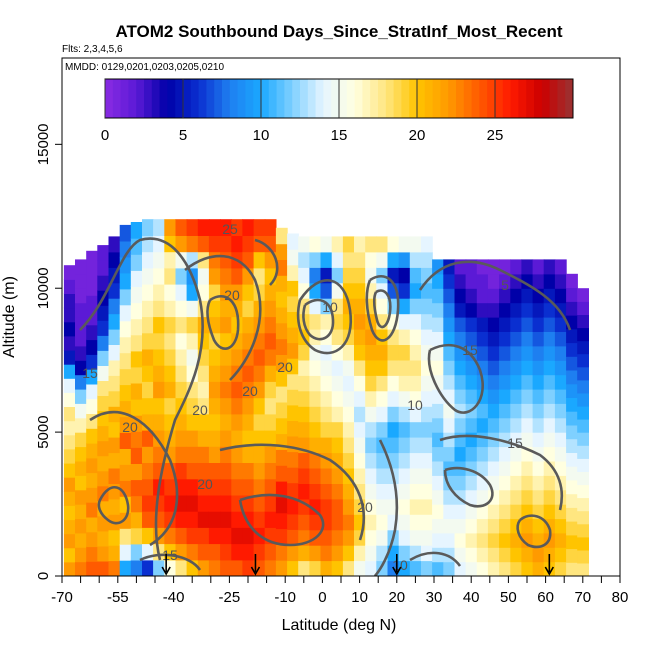  What do you see at coordinates (230, 597) in the screenshot?
I see `x-tick-label: -25` at bounding box center [230, 597].